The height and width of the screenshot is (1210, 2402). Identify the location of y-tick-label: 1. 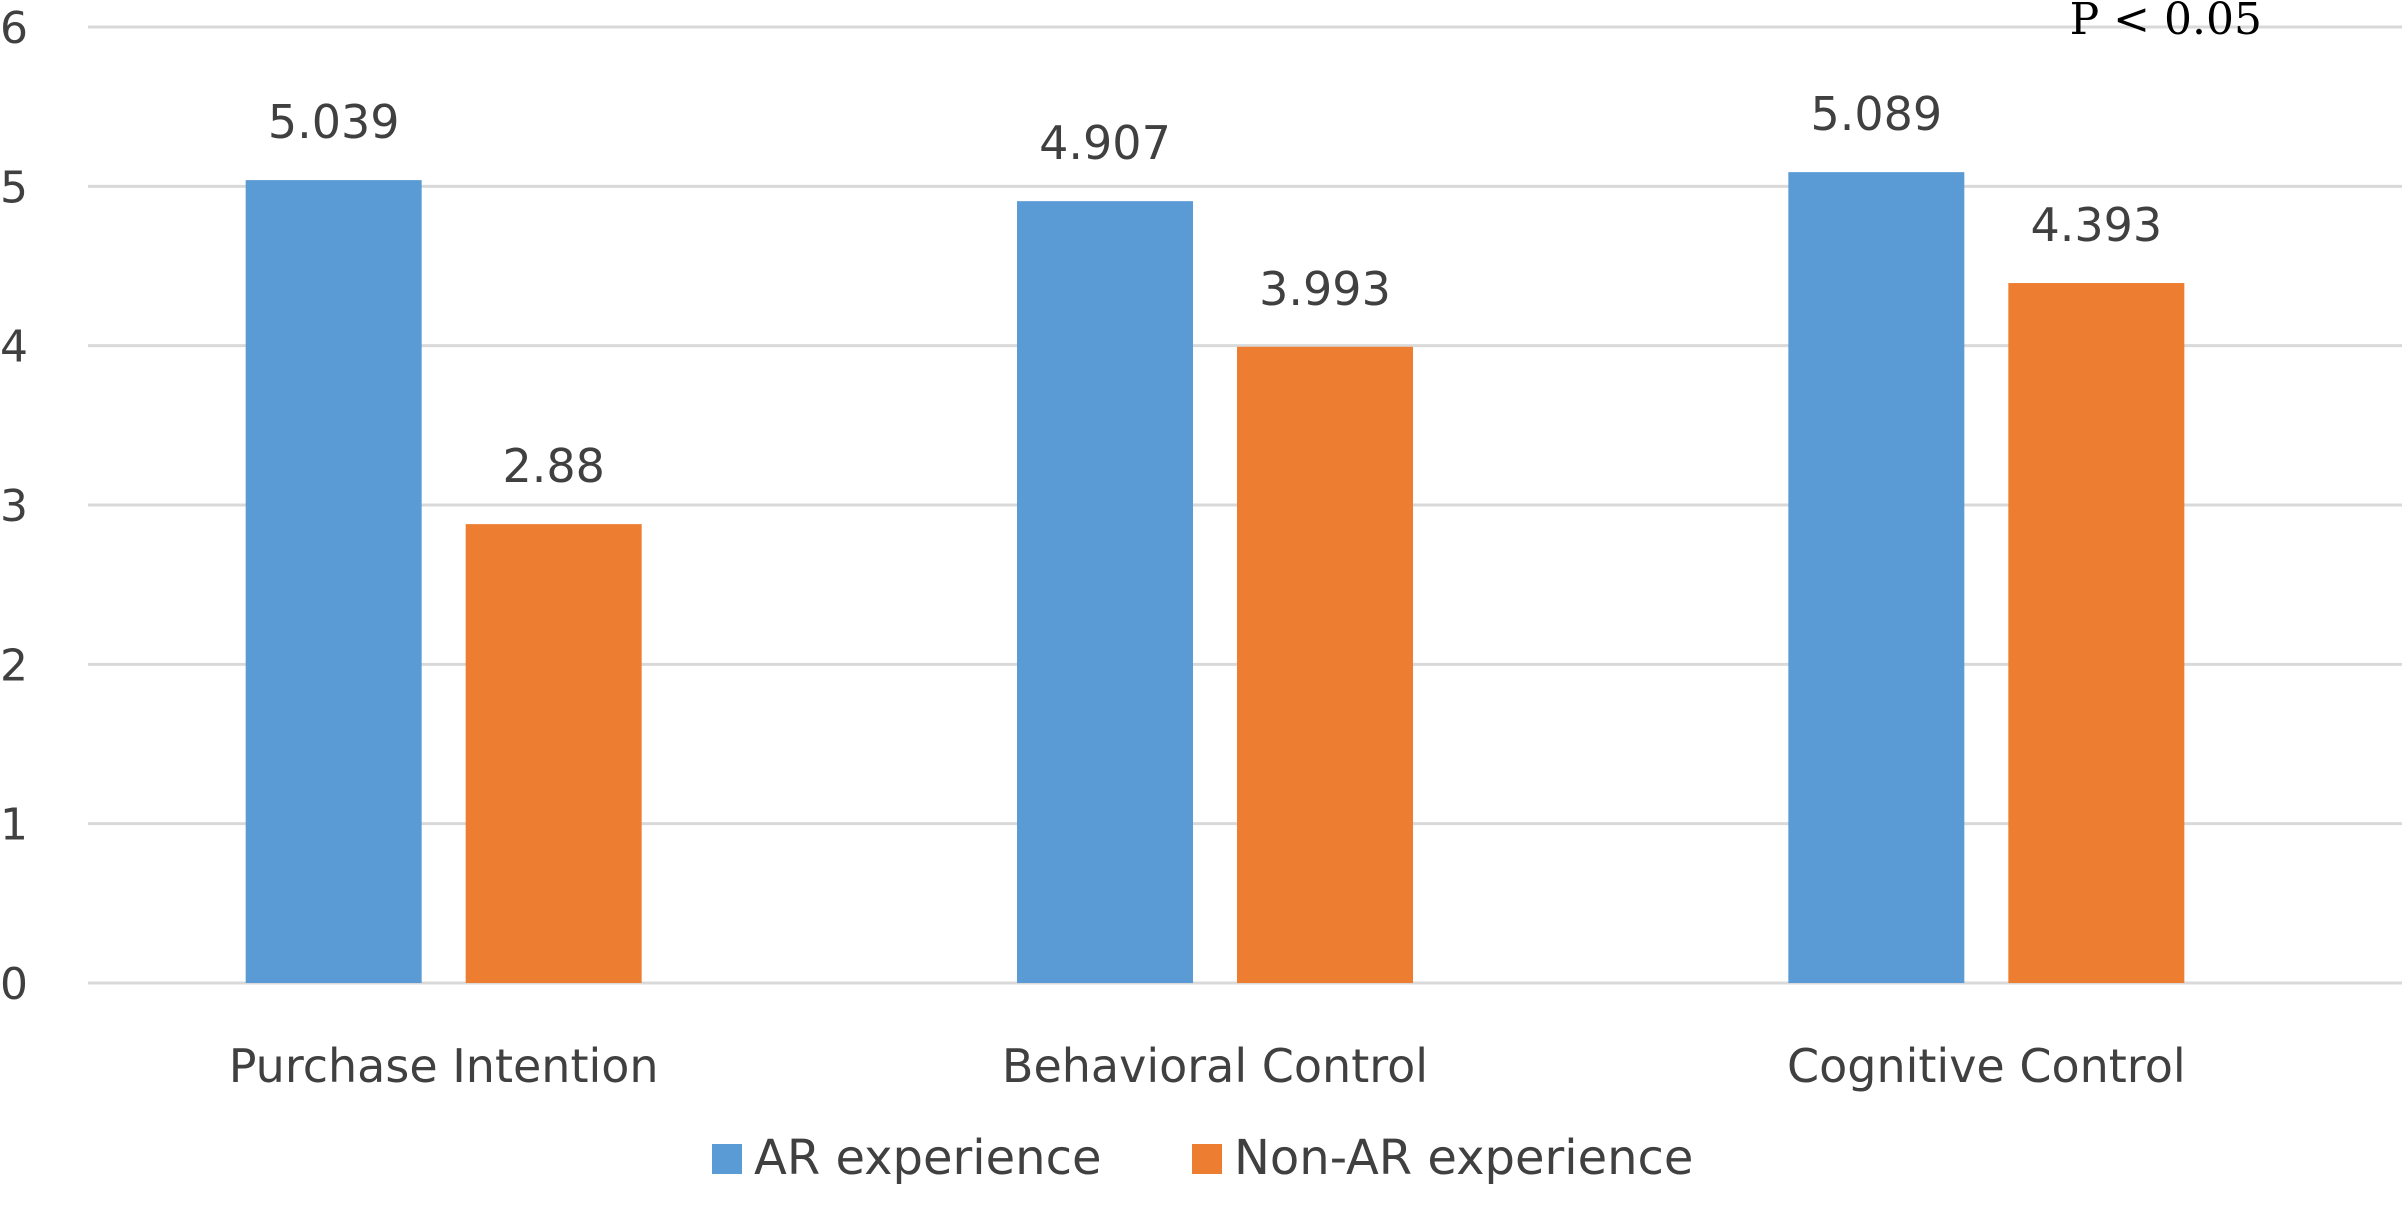
(14, 825).